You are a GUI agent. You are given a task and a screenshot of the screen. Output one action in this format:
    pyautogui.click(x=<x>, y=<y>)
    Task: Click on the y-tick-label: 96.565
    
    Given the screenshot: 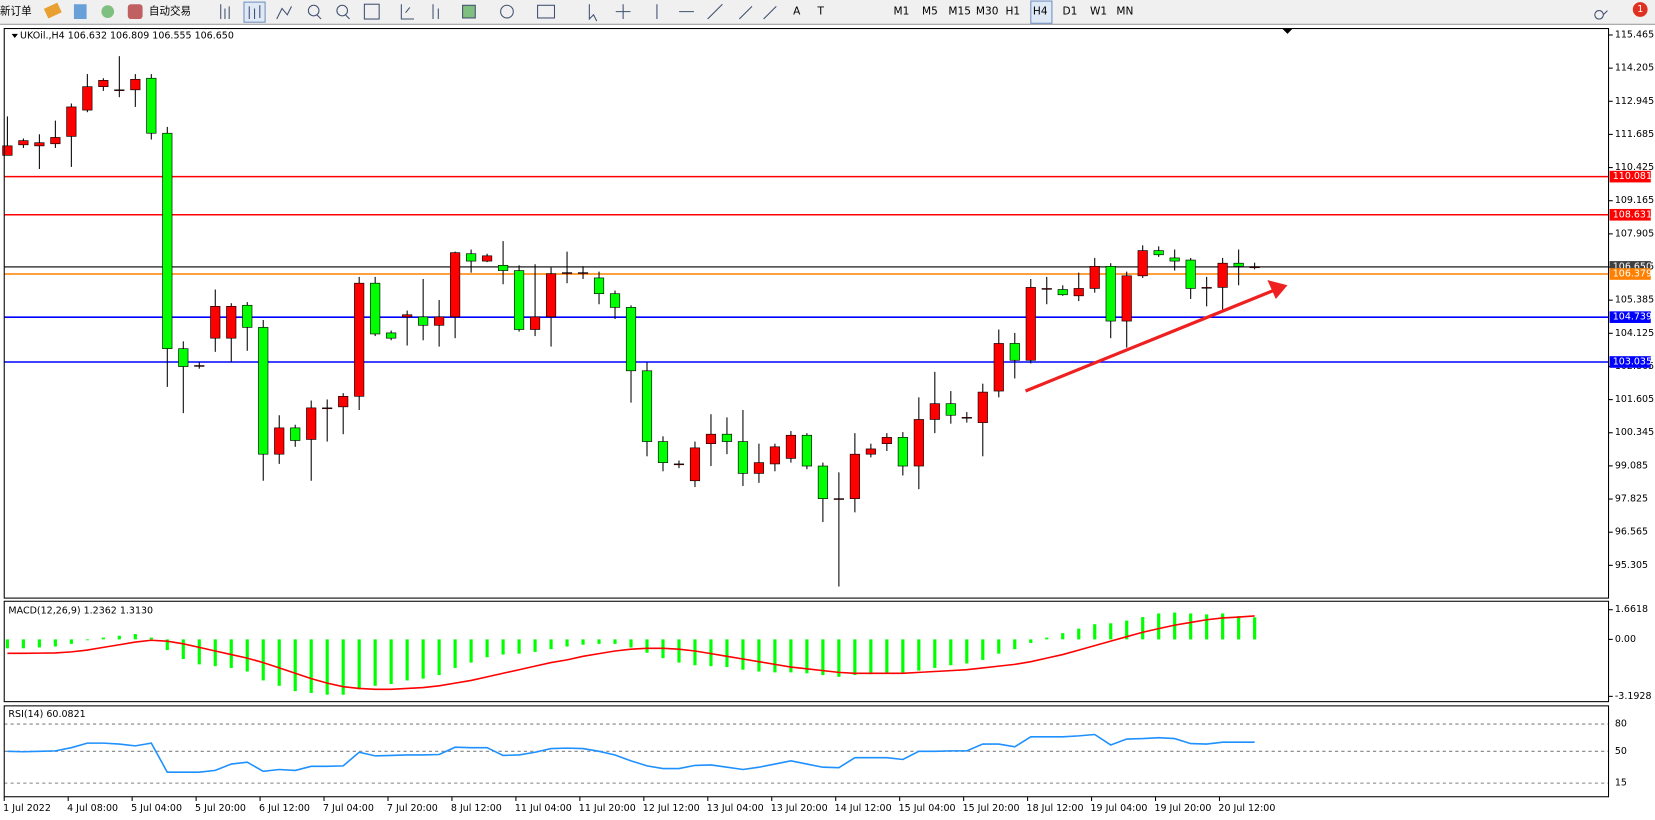 What is the action you would take?
    pyautogui.click(x=1631, y=532)
    